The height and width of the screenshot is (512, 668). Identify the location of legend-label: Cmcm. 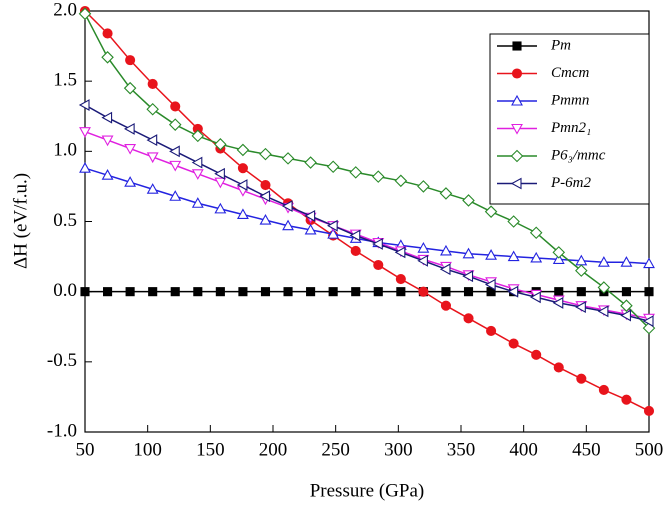
(570, 73).